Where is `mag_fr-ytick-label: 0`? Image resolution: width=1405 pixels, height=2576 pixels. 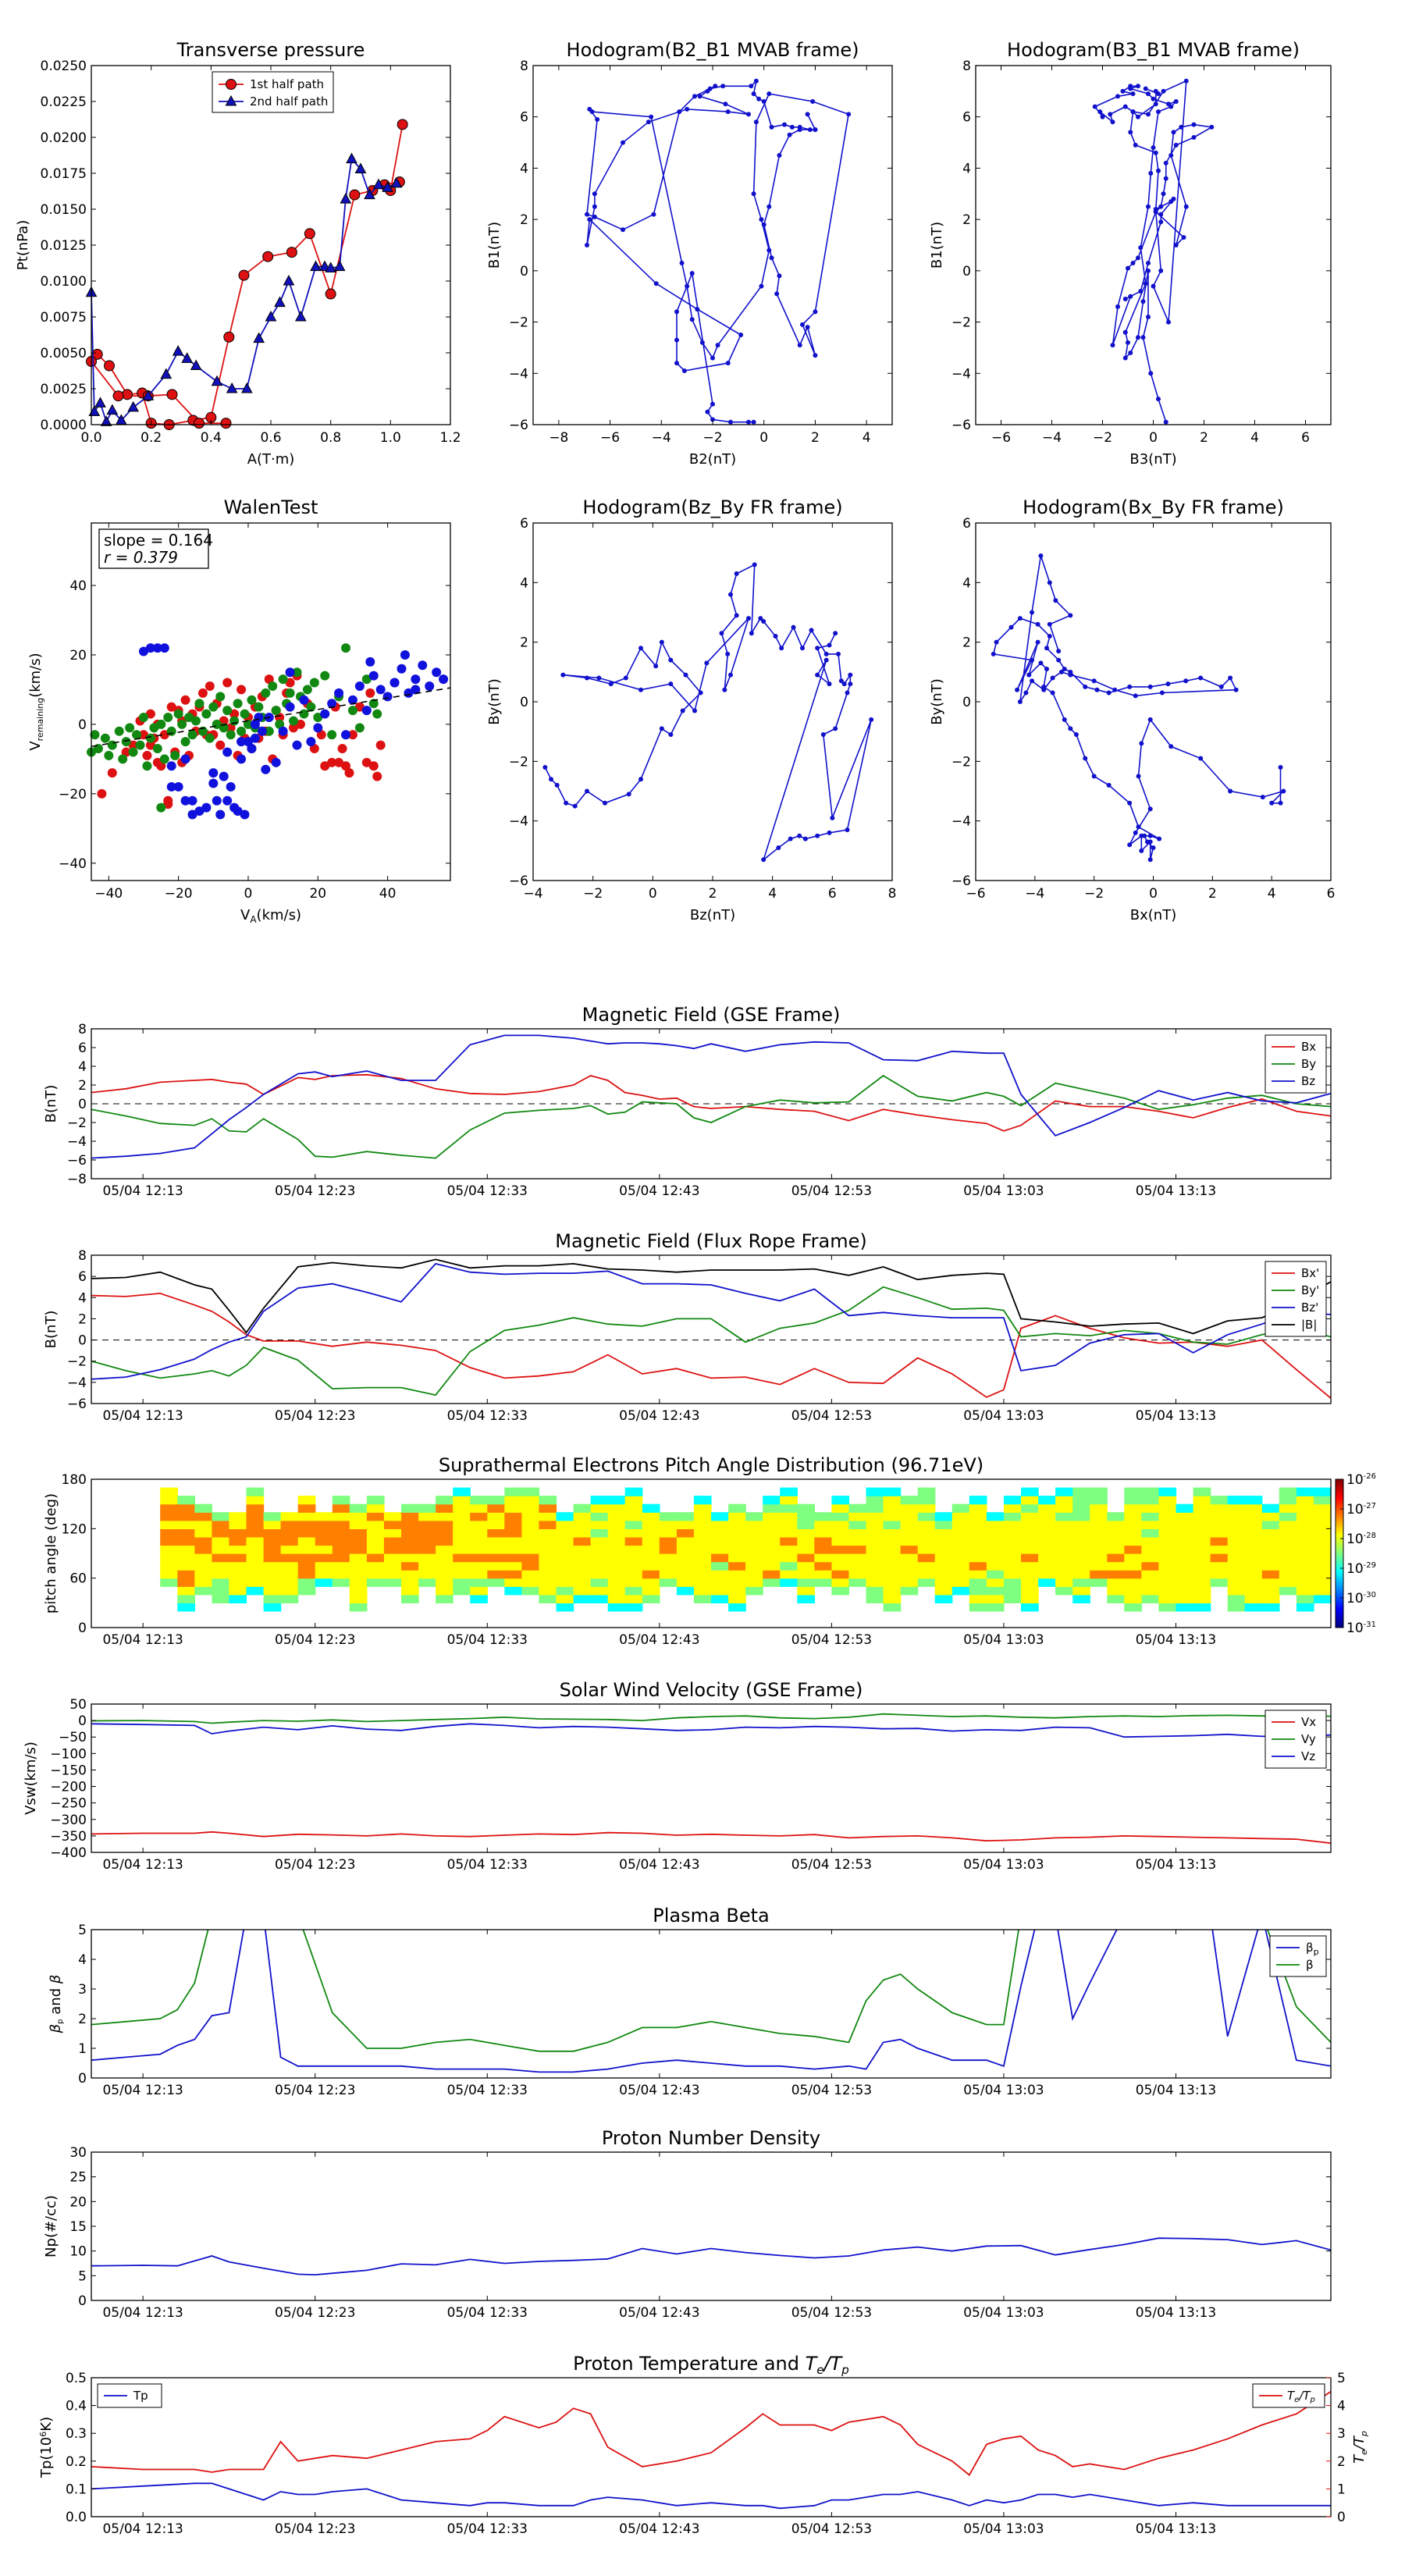 mag_fr-ytick-label: 0 is located at coordinates (82, 1341).